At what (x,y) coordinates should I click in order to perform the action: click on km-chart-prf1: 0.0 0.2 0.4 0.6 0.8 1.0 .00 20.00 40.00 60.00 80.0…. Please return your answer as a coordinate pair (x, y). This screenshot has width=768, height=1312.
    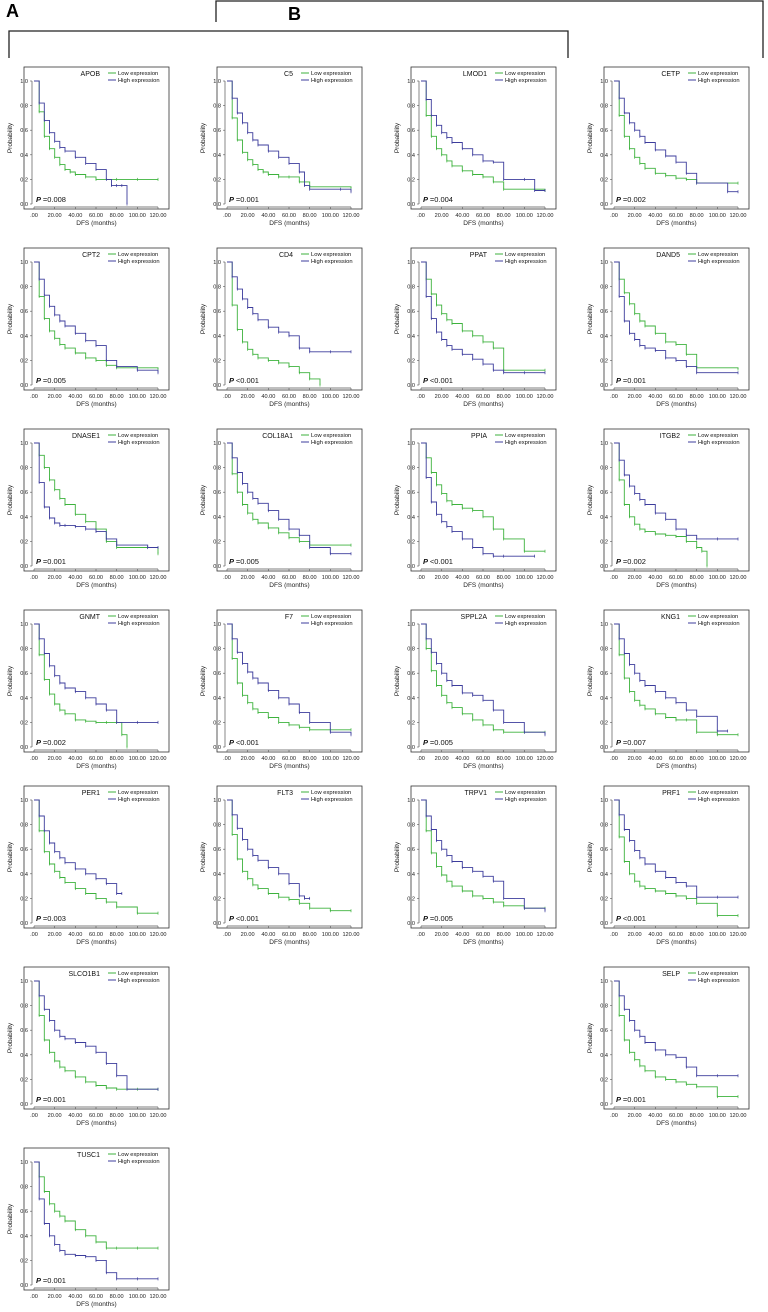
    Looking at the image, I should click on (668, 865).